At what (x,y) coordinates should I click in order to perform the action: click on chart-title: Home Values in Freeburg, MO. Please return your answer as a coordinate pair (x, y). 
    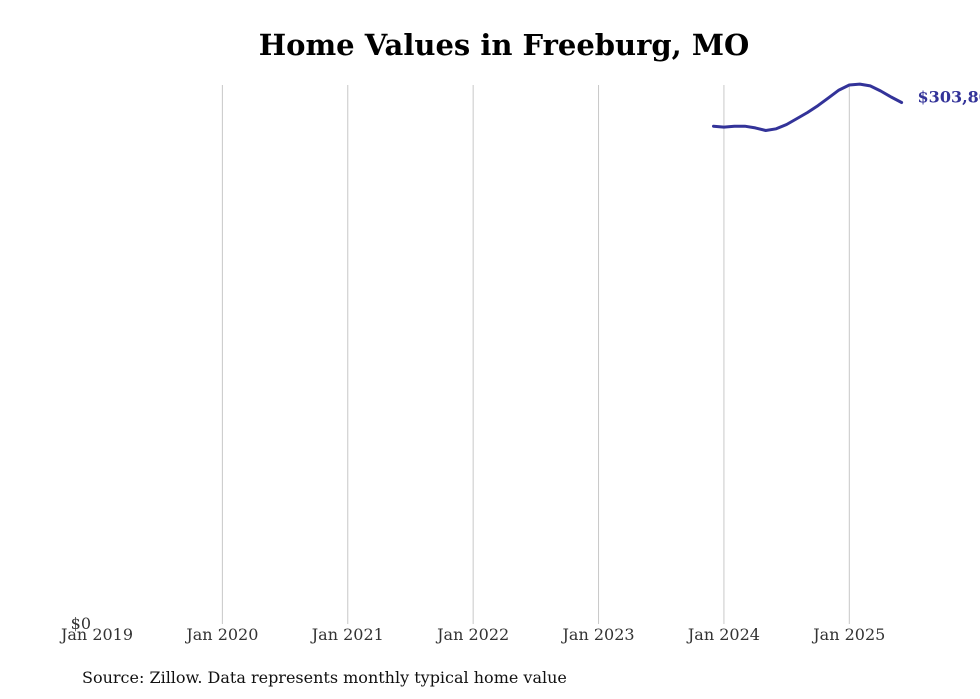
    Looking at the image, I should click on (504, 45).